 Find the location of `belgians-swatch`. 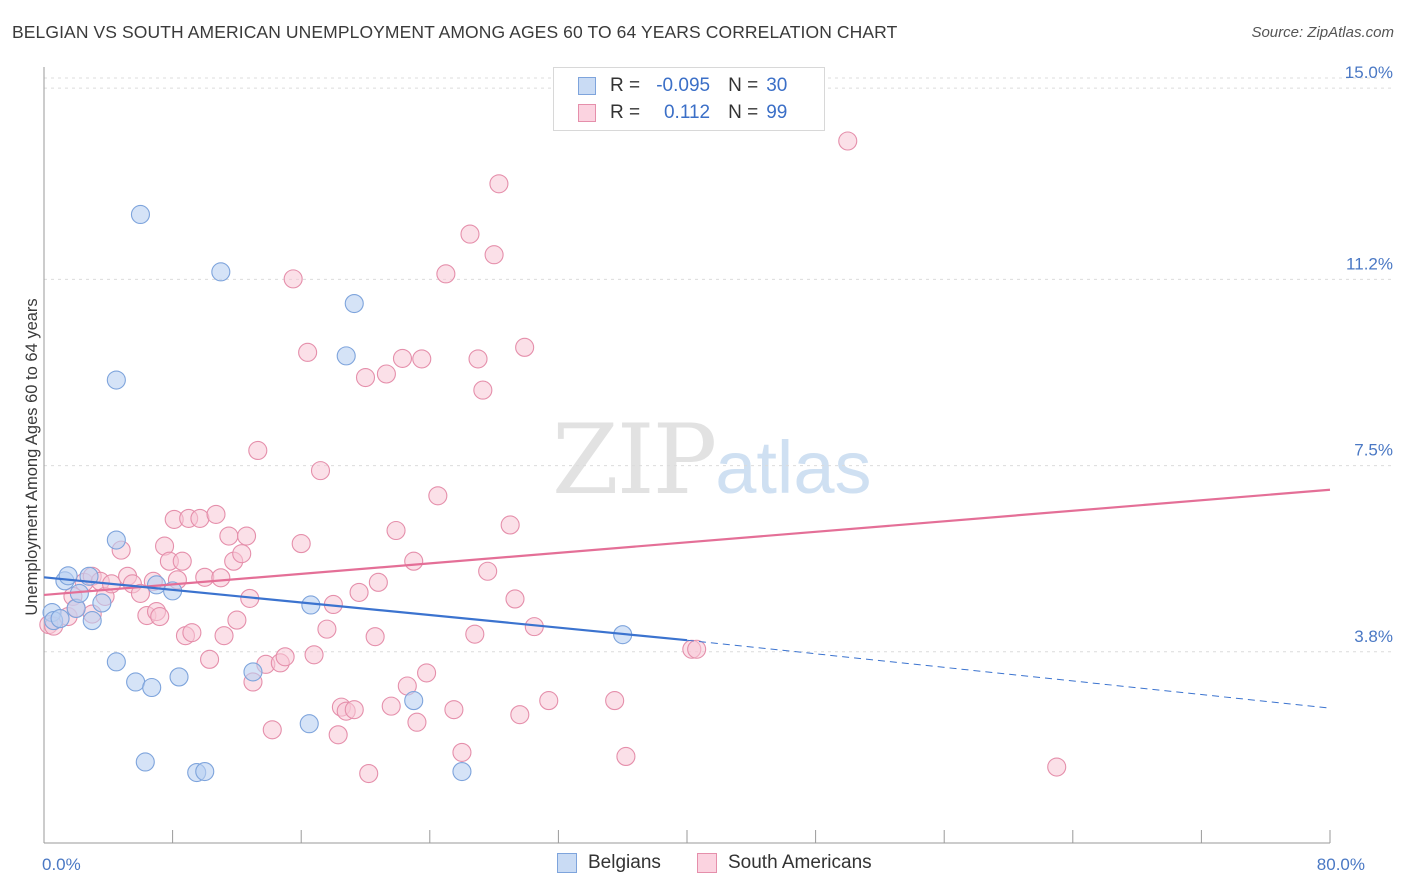

belgians-swatch is located at coordinates (587, 86).